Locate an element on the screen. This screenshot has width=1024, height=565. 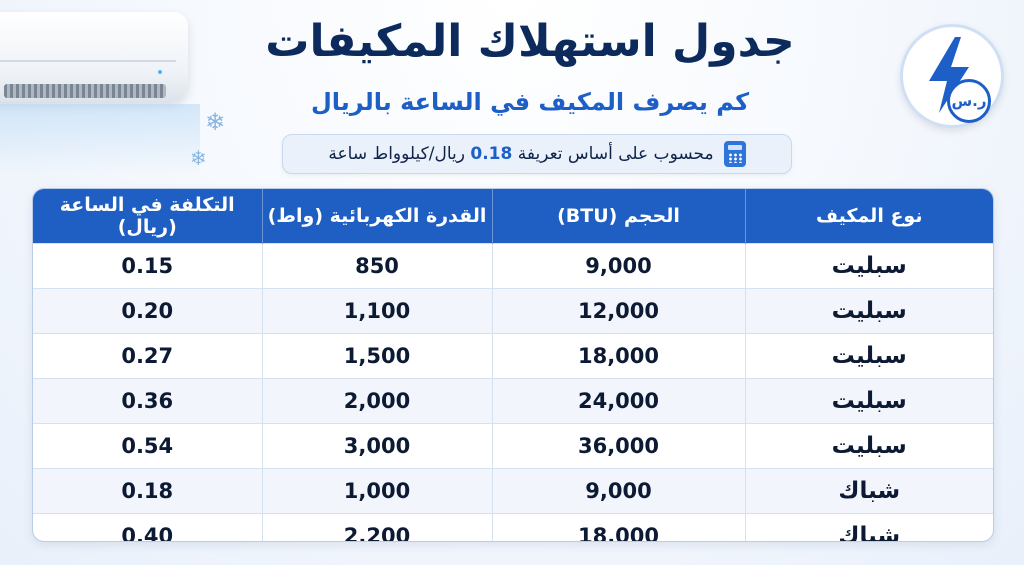
lightning-bolt-icon is located at coordinates (949, 75).